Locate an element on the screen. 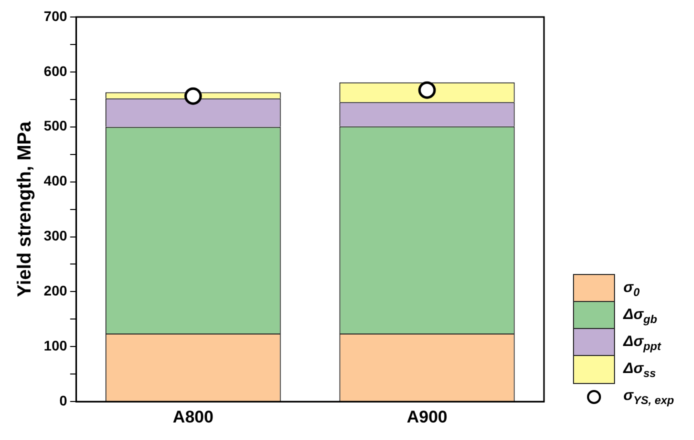  y-tick-label: 700 is located at coordinates (56, 16).